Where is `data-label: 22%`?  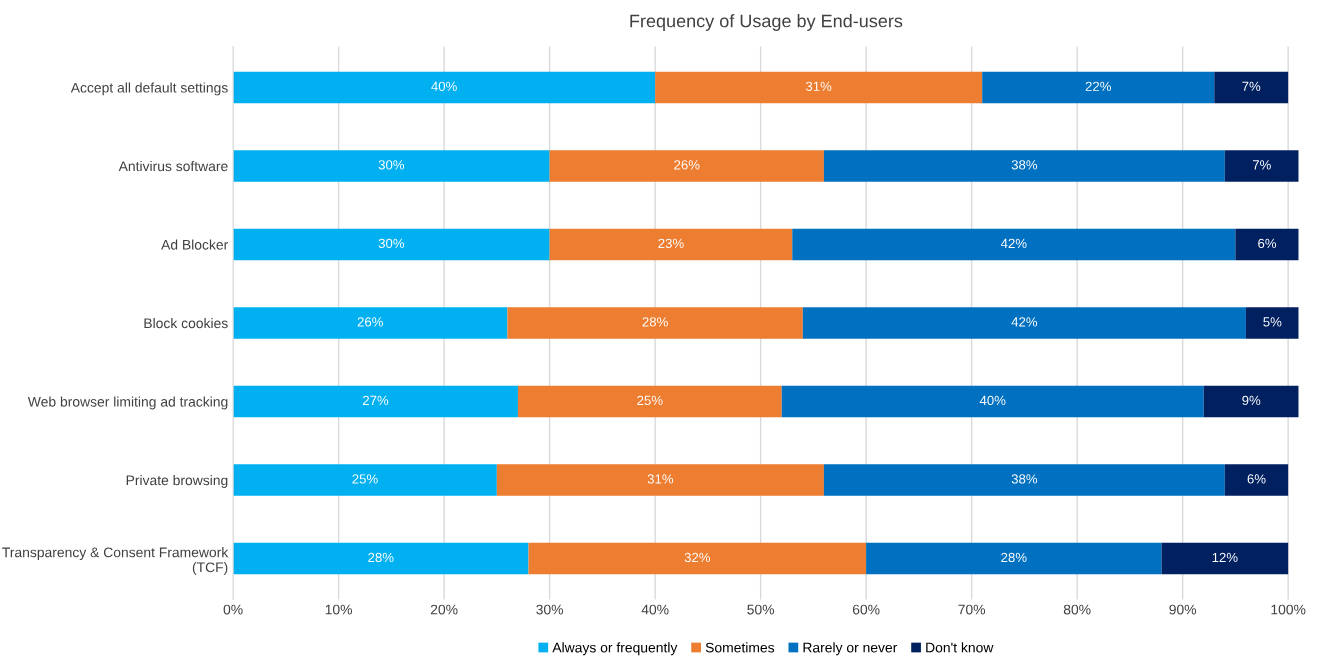
data-label: 22% is located at coordinates (1098, 86).